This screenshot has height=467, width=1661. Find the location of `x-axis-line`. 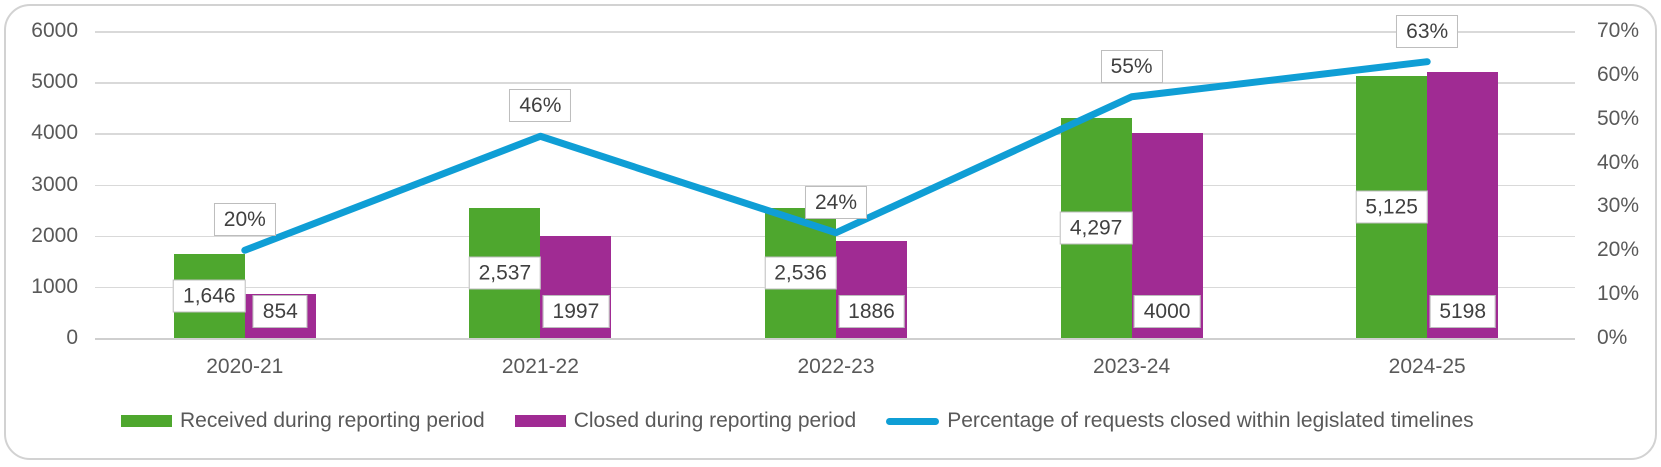

x-axis-line is located at coordinates (835, 338).